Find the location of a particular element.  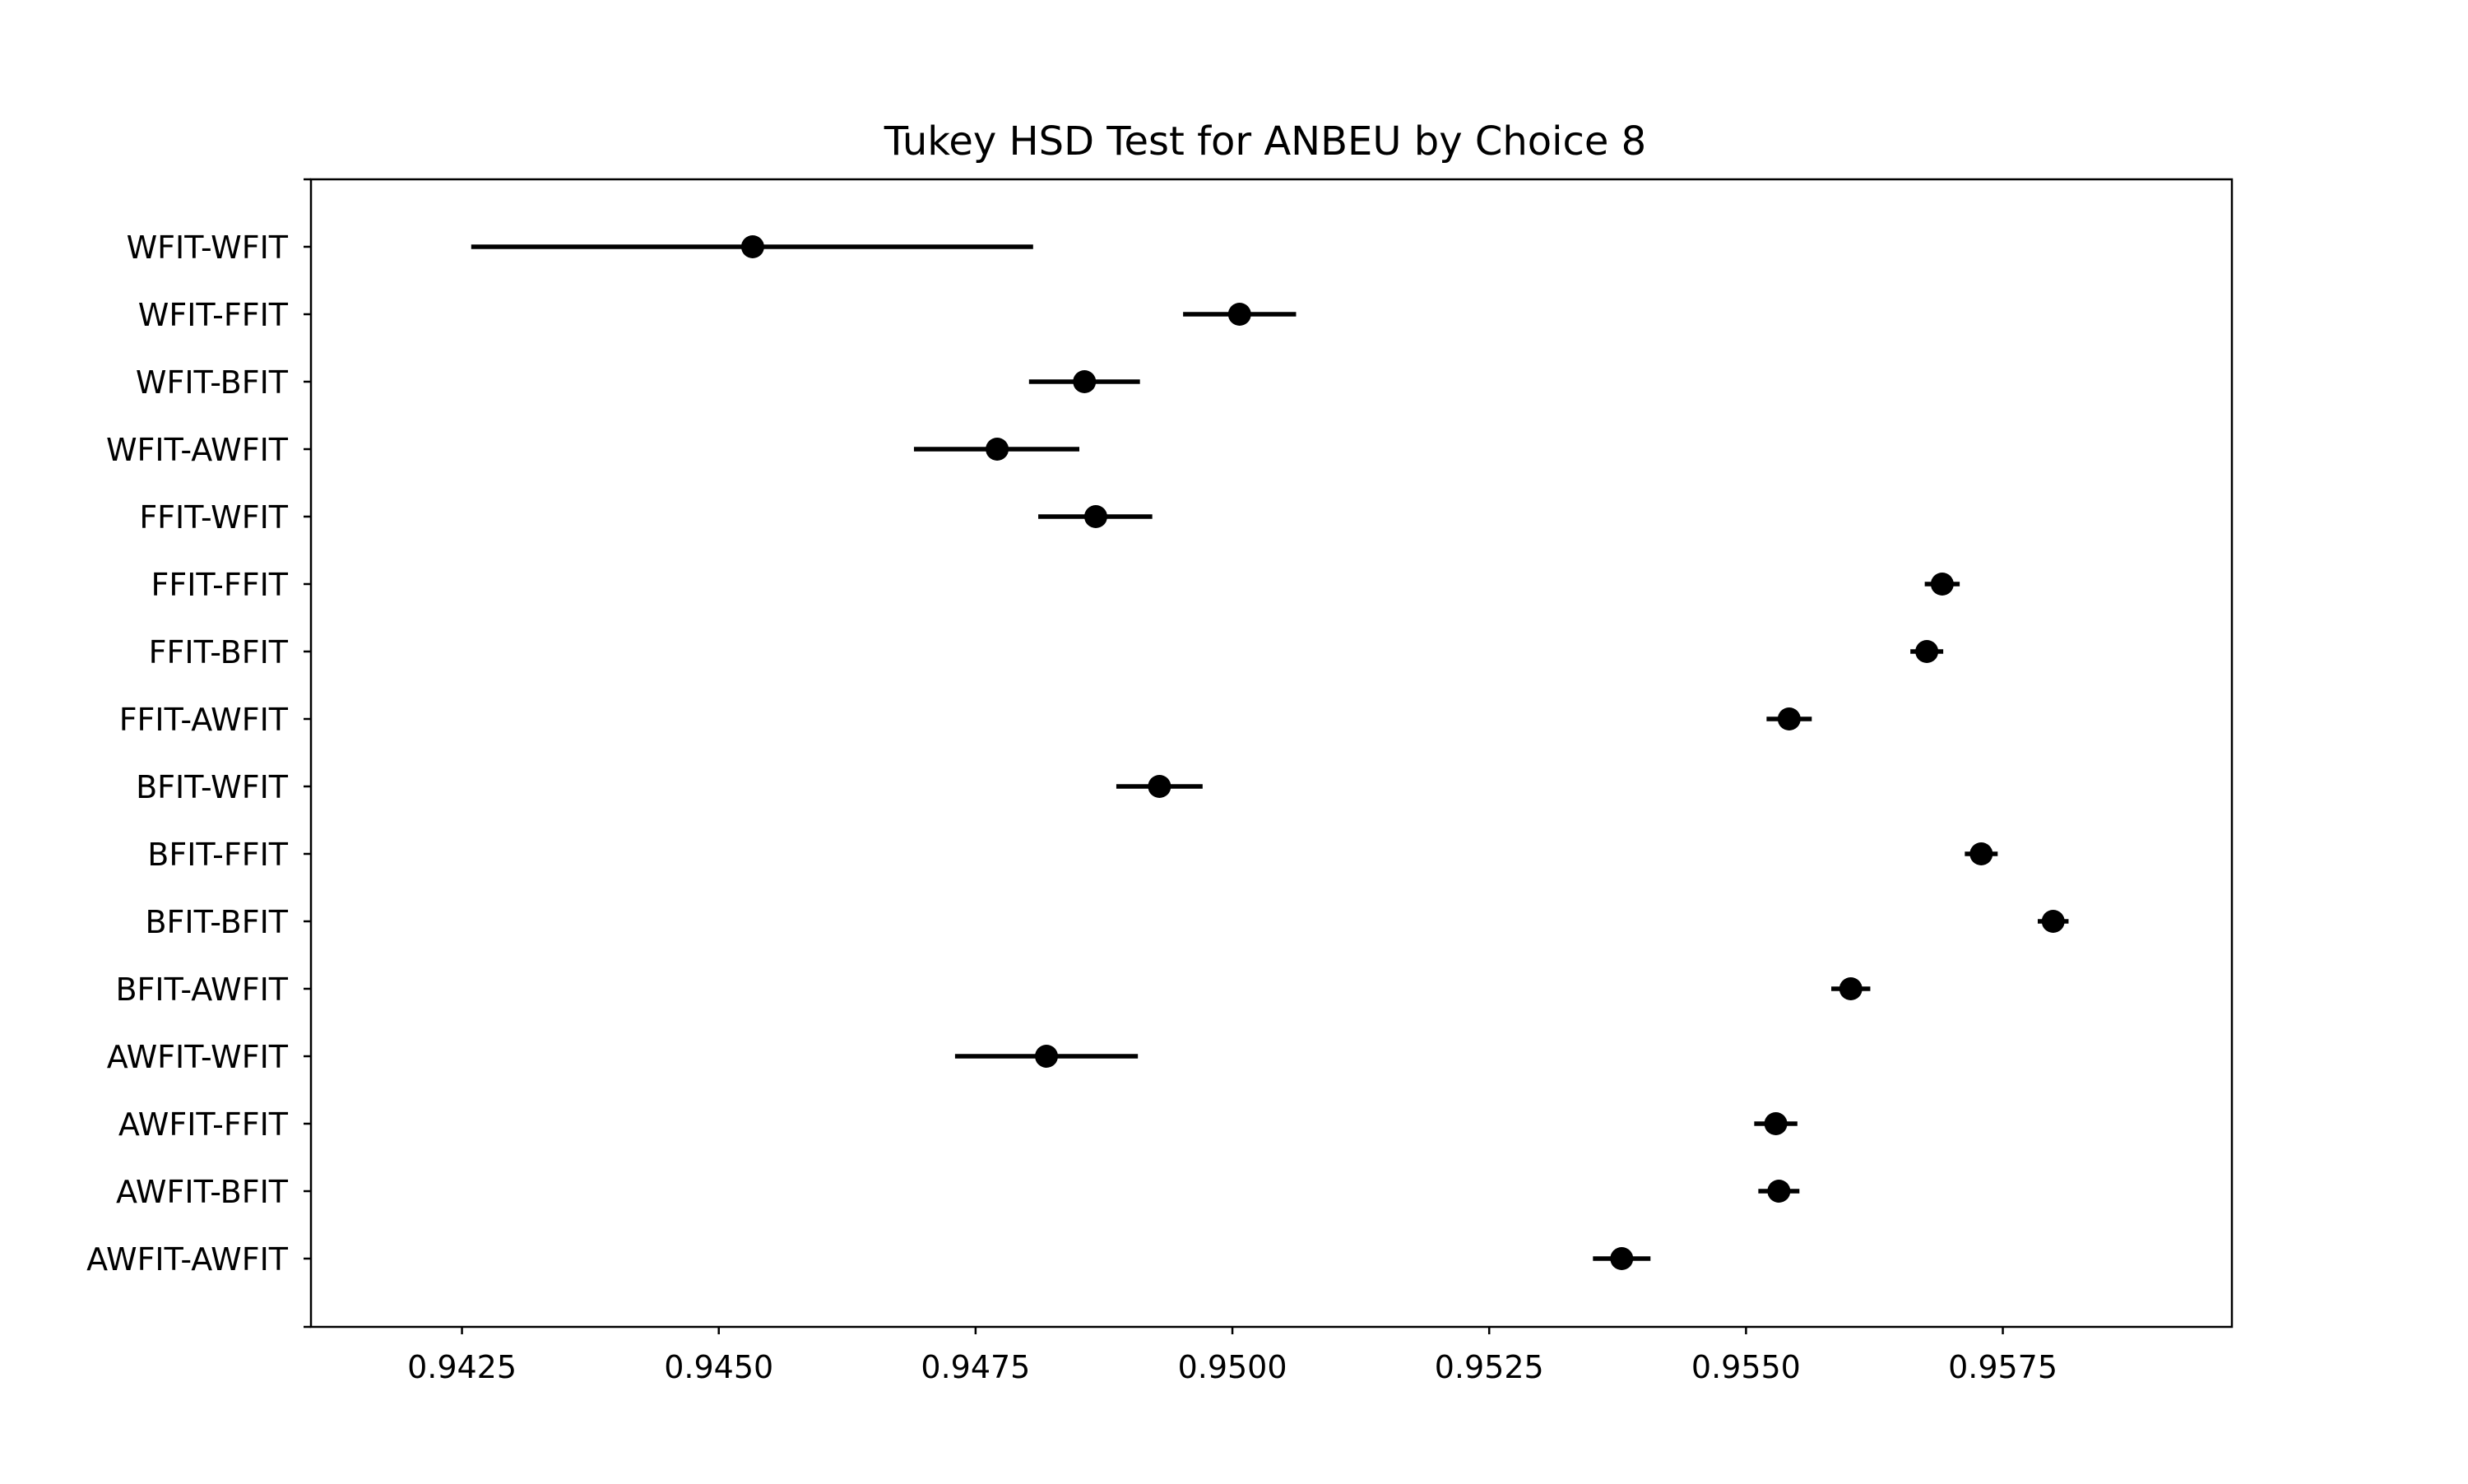

x-tick-label: 0.9525 is located at coordinates (1489, 1367).